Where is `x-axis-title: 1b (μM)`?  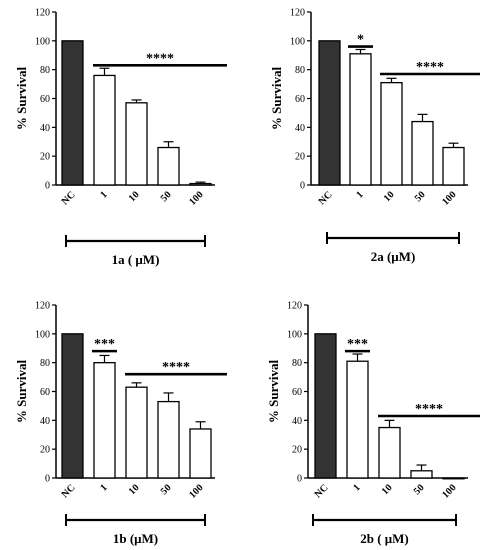
x-axis-title: 1b (μM) is located at coordinates (135, 538).